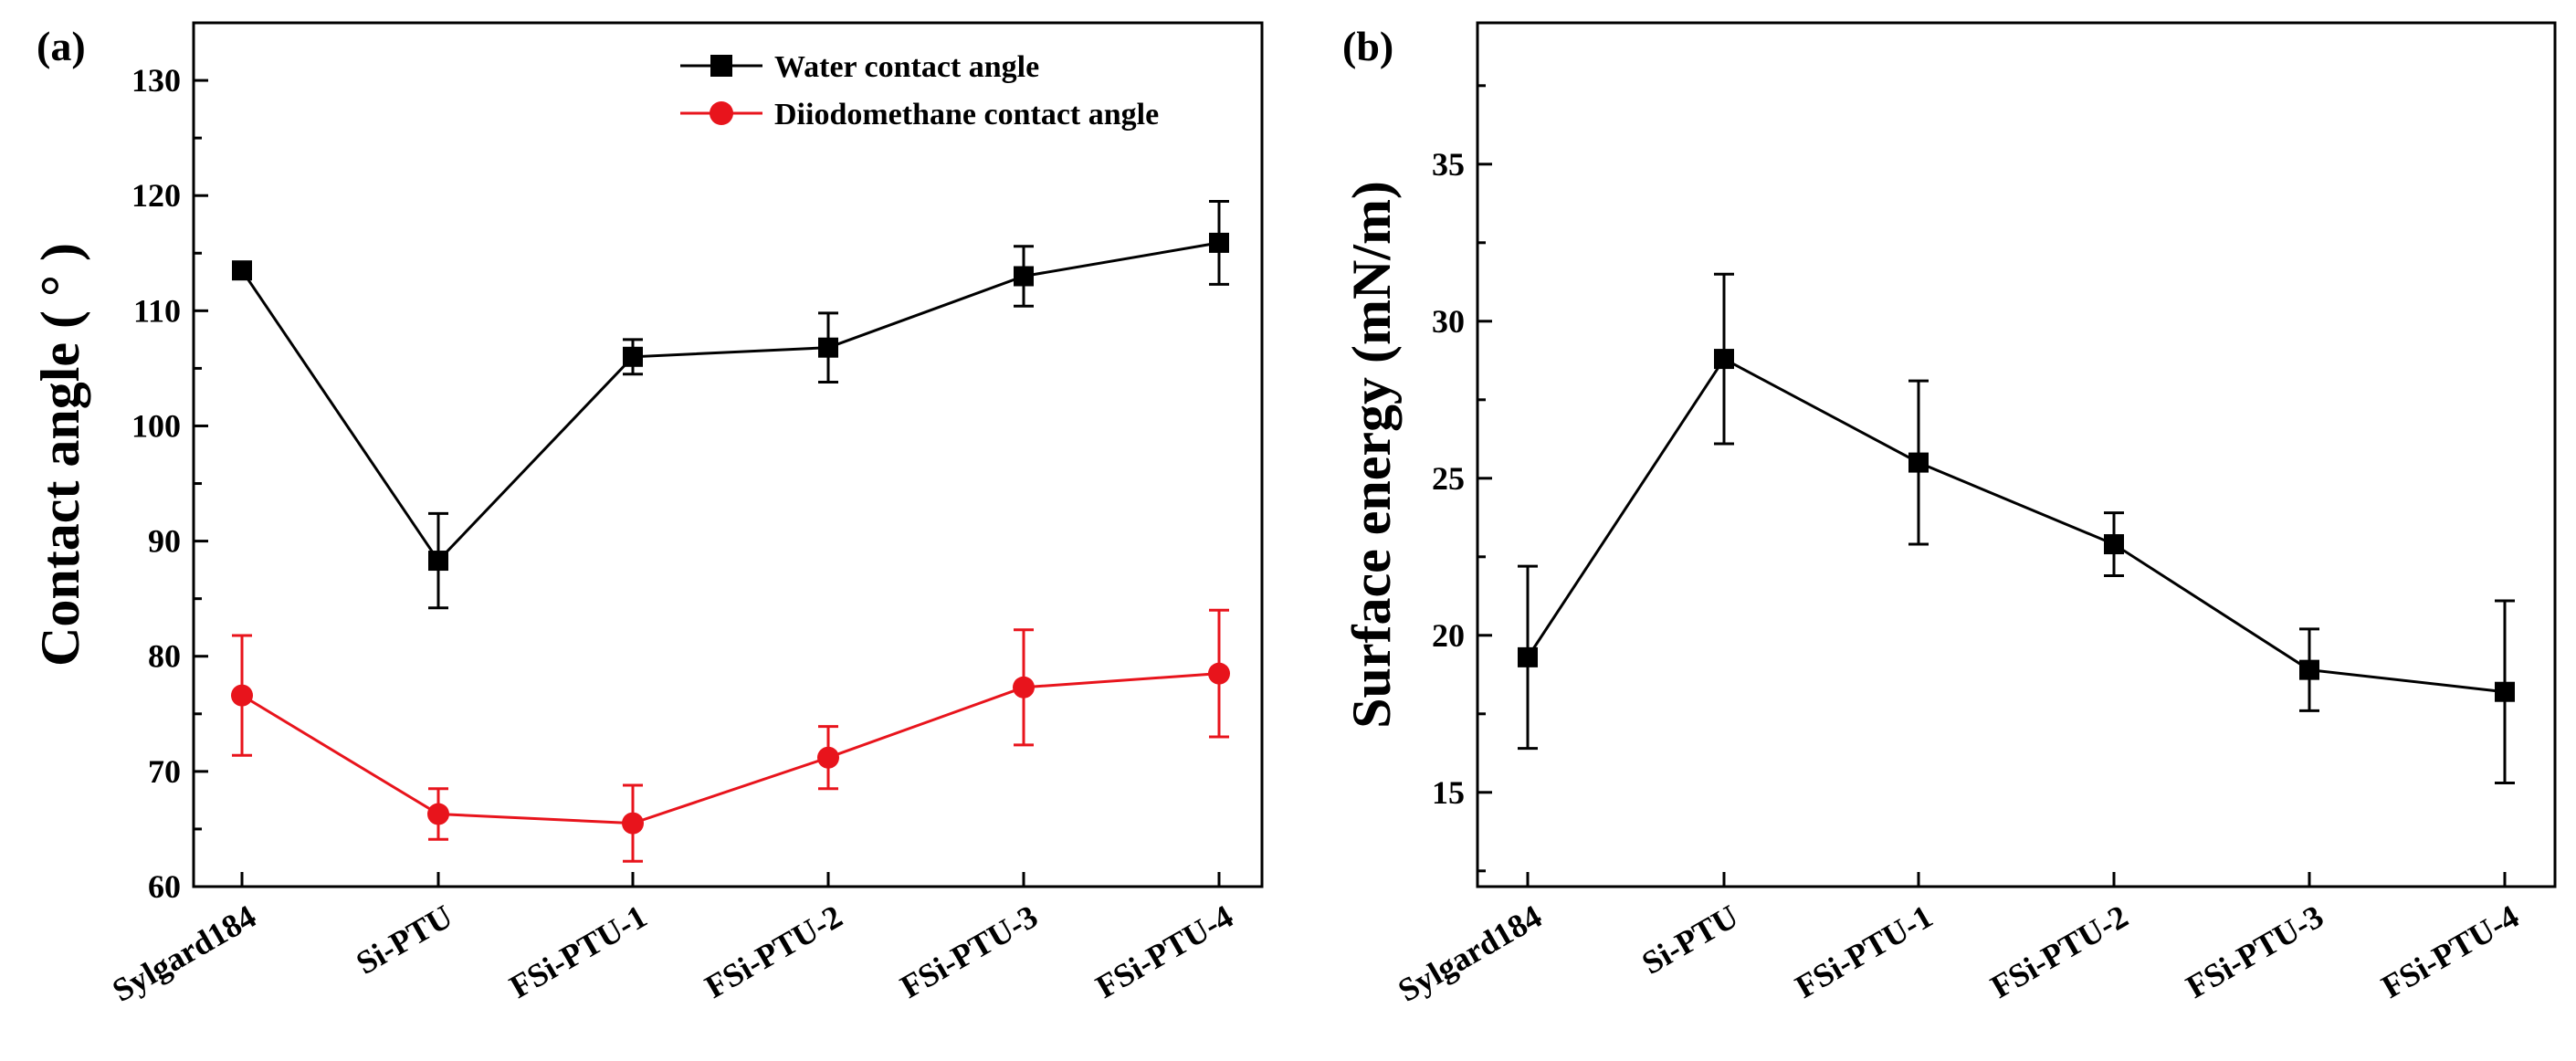 This screenshot has width=2576, height=1061. I want to click on y-tick-label: 120, so click(156, 195).